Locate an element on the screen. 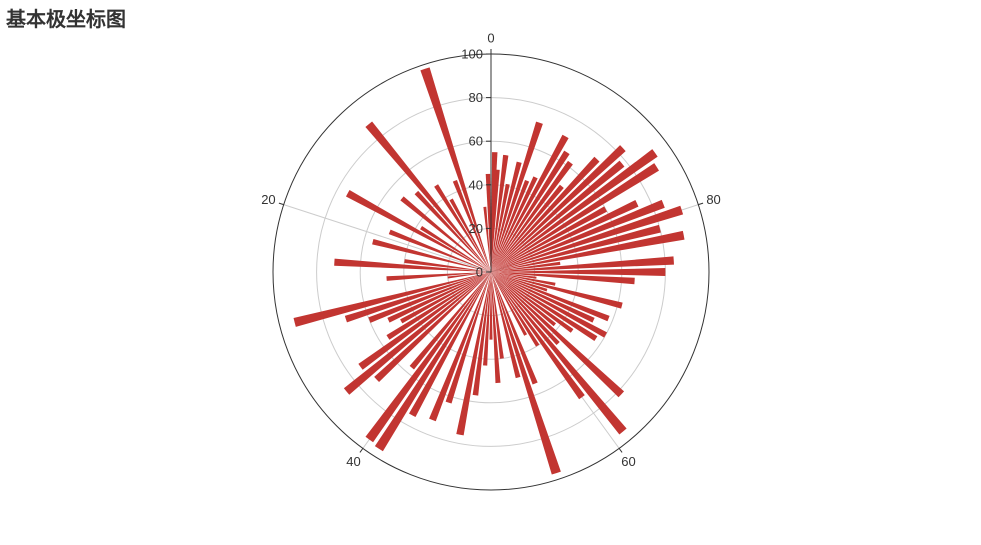  radius-tick-label: 80 is located at coordinates (476, 97).